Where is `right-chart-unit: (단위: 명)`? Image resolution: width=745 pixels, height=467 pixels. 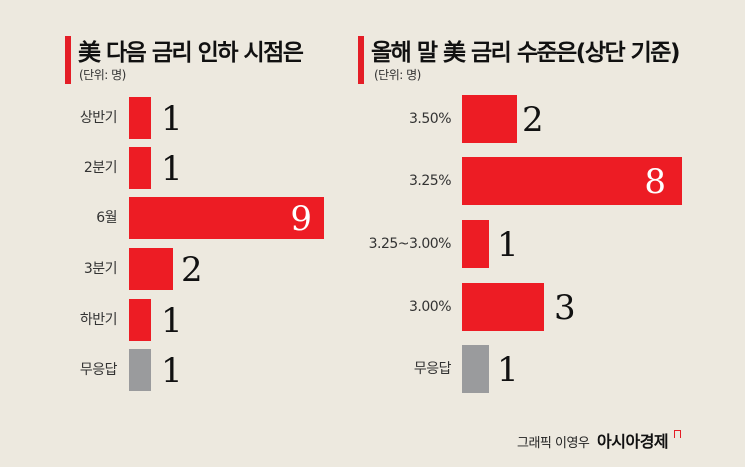 right-chart-unit: (단위: 명) is located at coordinates (397, 75).